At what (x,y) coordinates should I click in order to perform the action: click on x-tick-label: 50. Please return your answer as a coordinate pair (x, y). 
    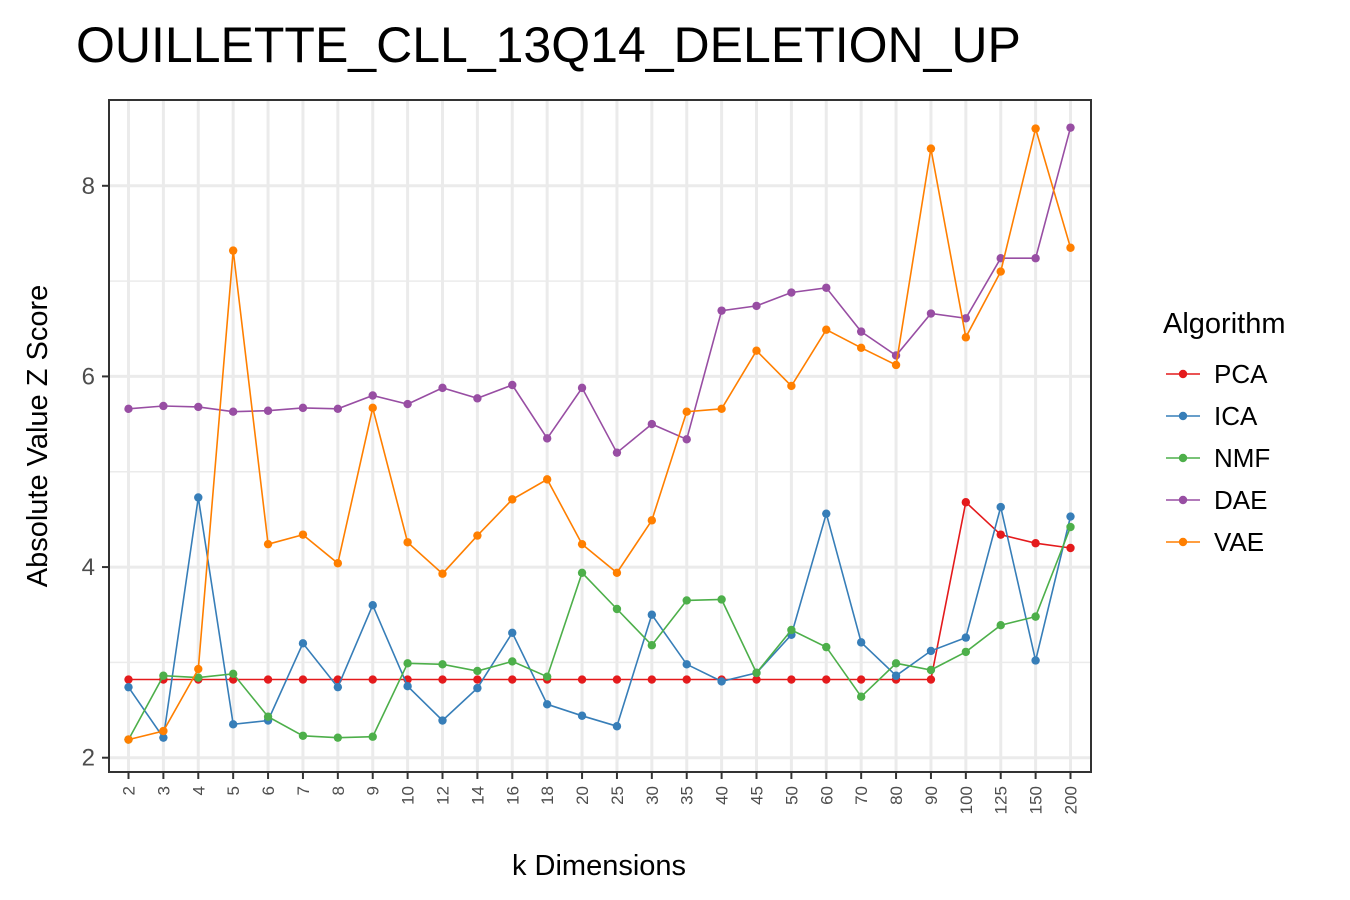
    Looking at the image, I should click on (791, 795).